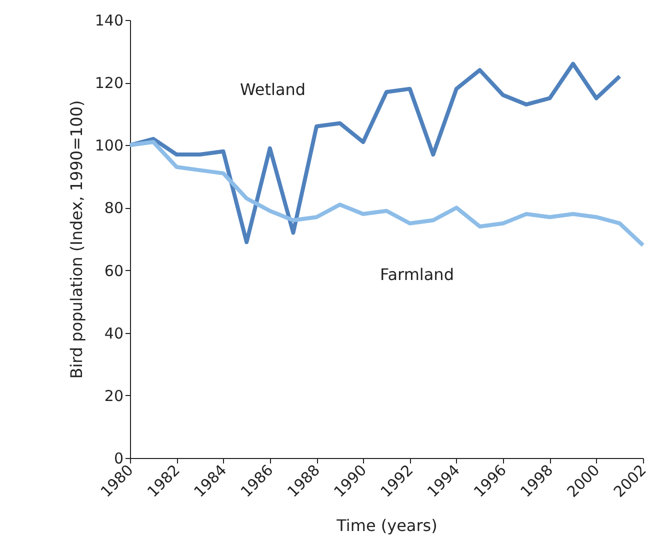 Image resolution: width=668 pixels, height=558 pixels. I want to click on line-series, so click(386, 194).